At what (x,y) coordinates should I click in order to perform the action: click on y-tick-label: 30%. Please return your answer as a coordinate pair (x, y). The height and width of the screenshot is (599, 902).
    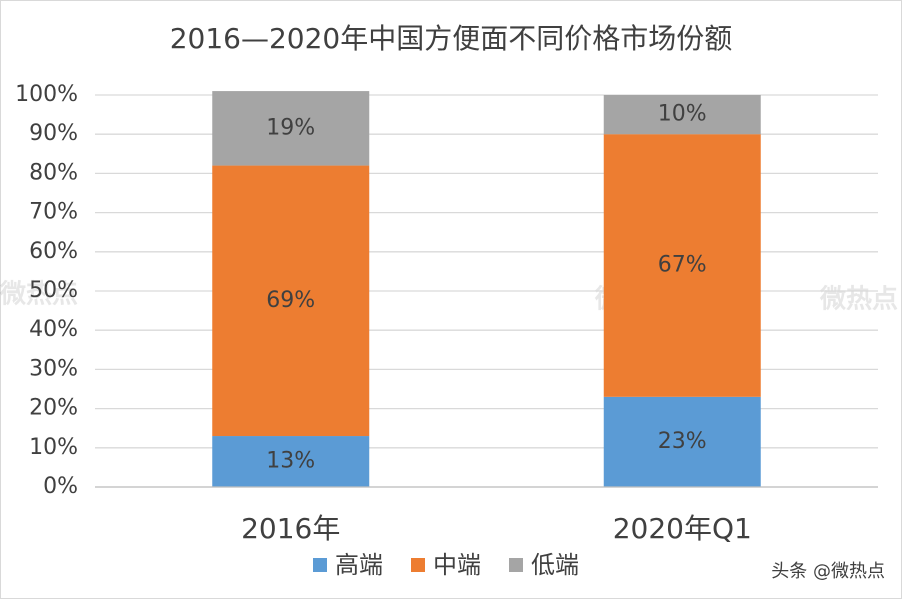
    Looking at the image, I should click on (53, 368).